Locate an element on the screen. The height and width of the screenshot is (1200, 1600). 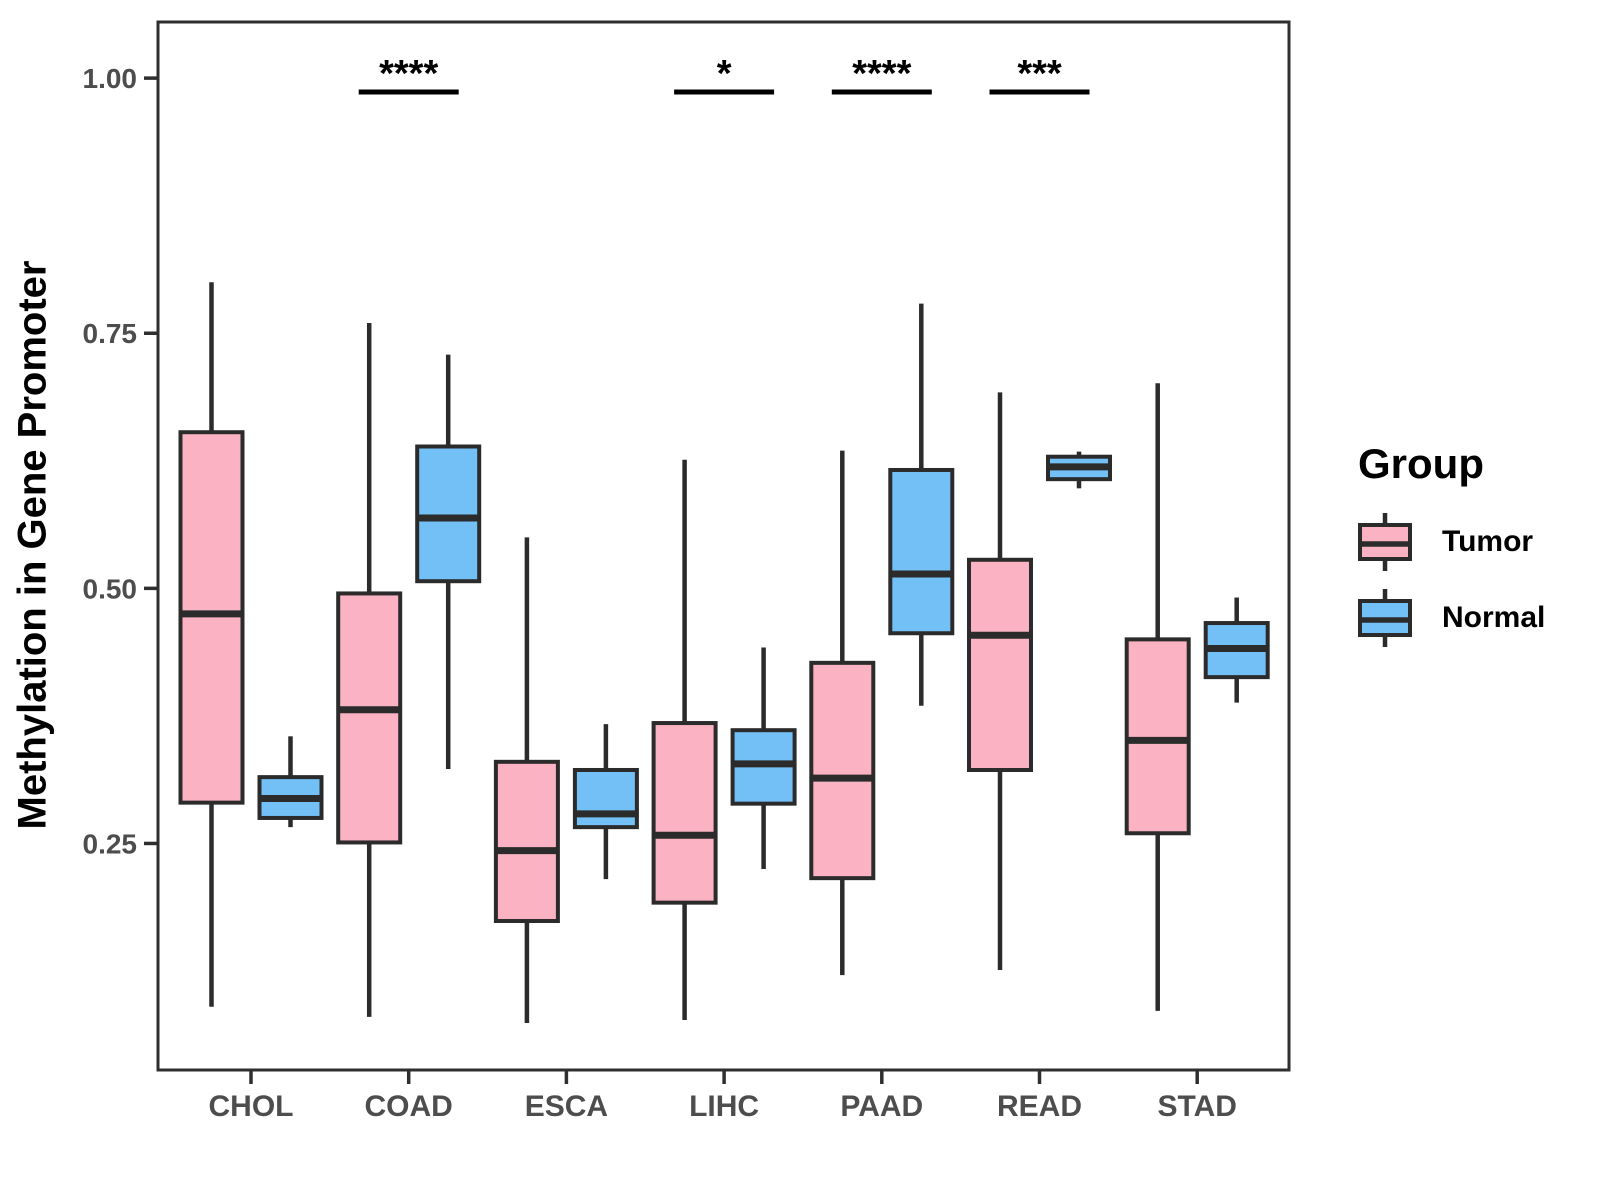
legend-entry-normal: Normal is located at coordinates (1450, 618).